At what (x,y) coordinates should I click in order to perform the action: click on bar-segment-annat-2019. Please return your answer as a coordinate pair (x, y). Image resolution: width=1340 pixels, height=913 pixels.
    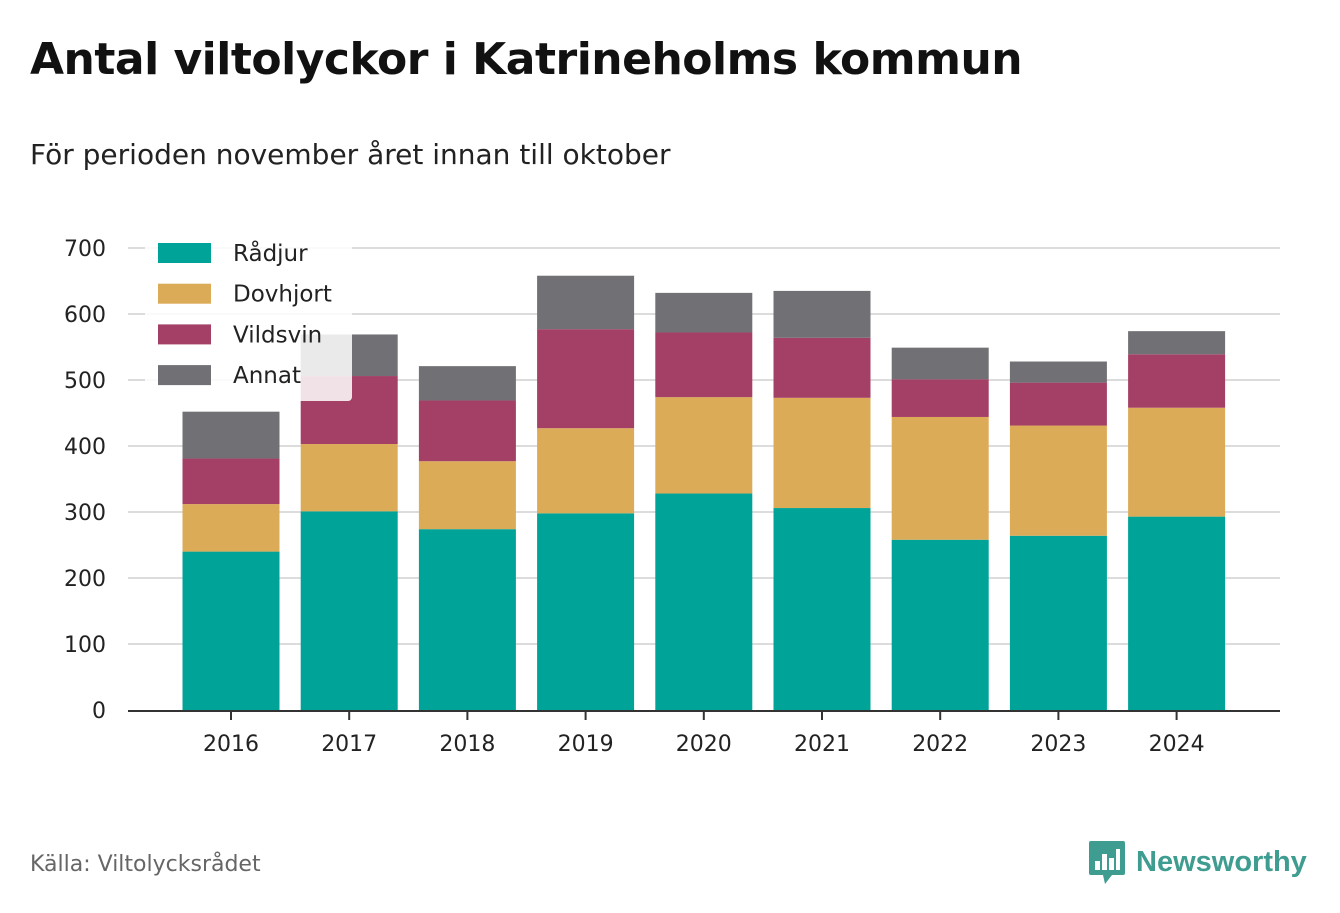
    Looking at the image, I should click on (586, 302).